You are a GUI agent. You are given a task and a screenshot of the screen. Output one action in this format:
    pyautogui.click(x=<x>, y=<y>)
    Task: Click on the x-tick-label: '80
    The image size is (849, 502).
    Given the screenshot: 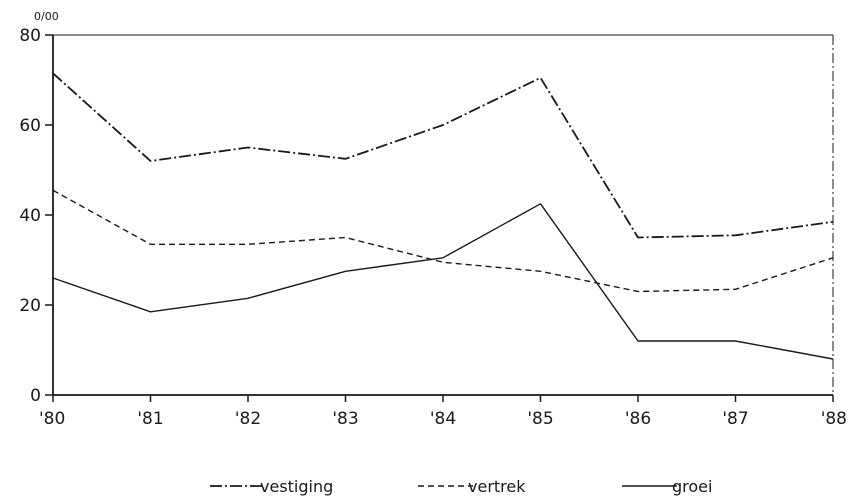 What is the action you would take?
    pyautogui.click(x=52, y=419)
    